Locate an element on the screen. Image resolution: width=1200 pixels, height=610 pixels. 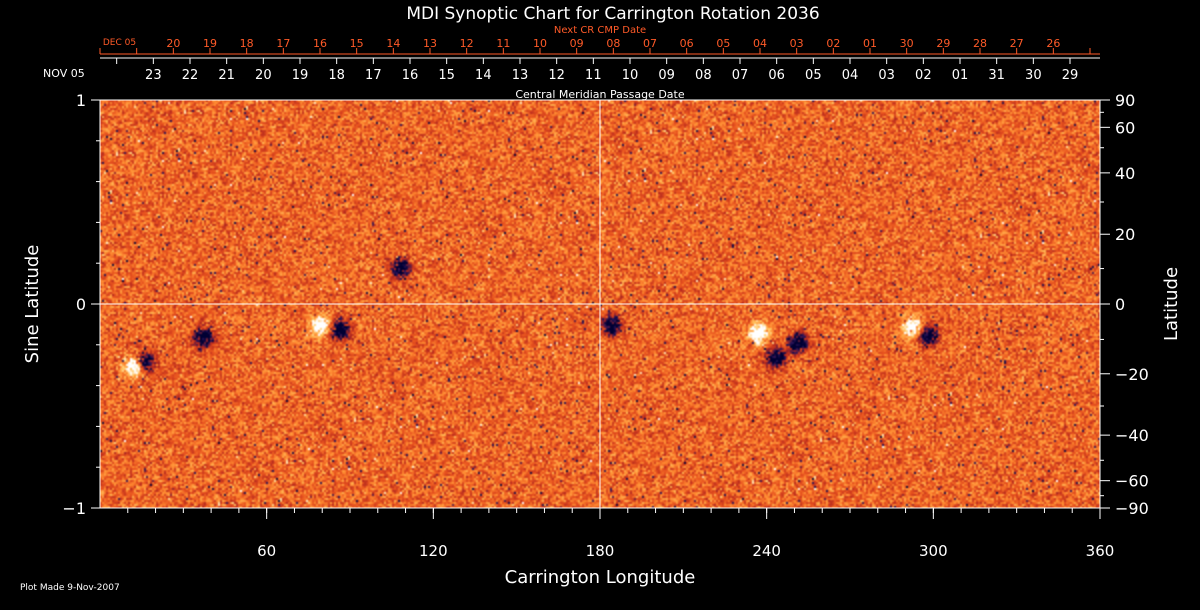
next-cr-axis-date-label: 06 is located at coordinates (687, 43).